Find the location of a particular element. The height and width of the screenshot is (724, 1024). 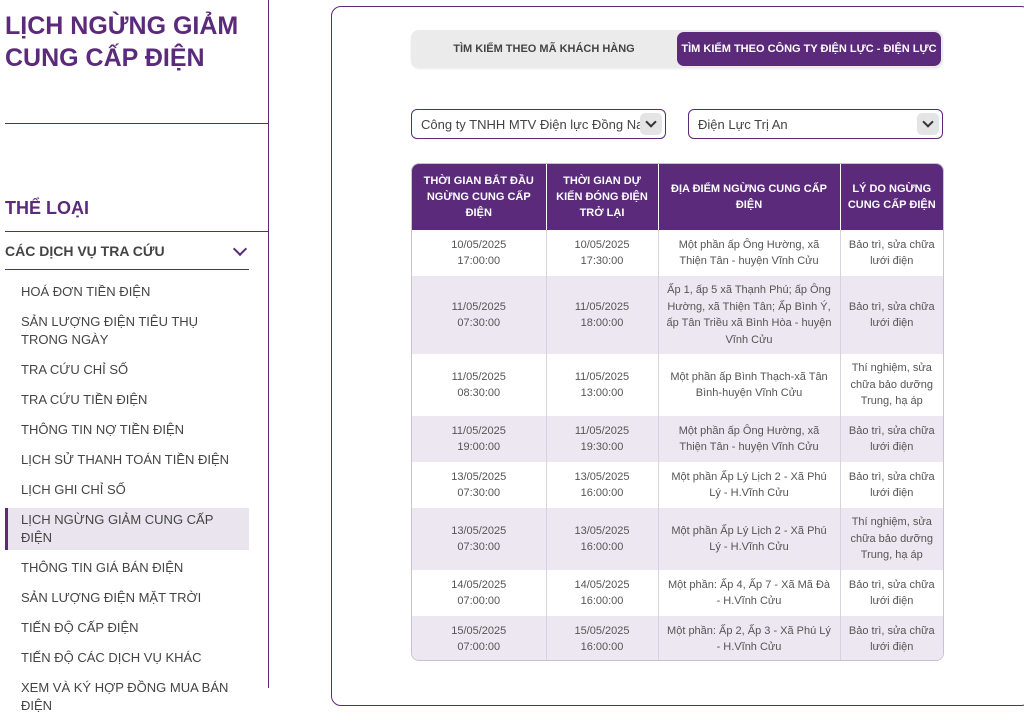

company-select: Công ty TNHH MTV Điện lực Đồng Nai is located at coordinates (538, 124).